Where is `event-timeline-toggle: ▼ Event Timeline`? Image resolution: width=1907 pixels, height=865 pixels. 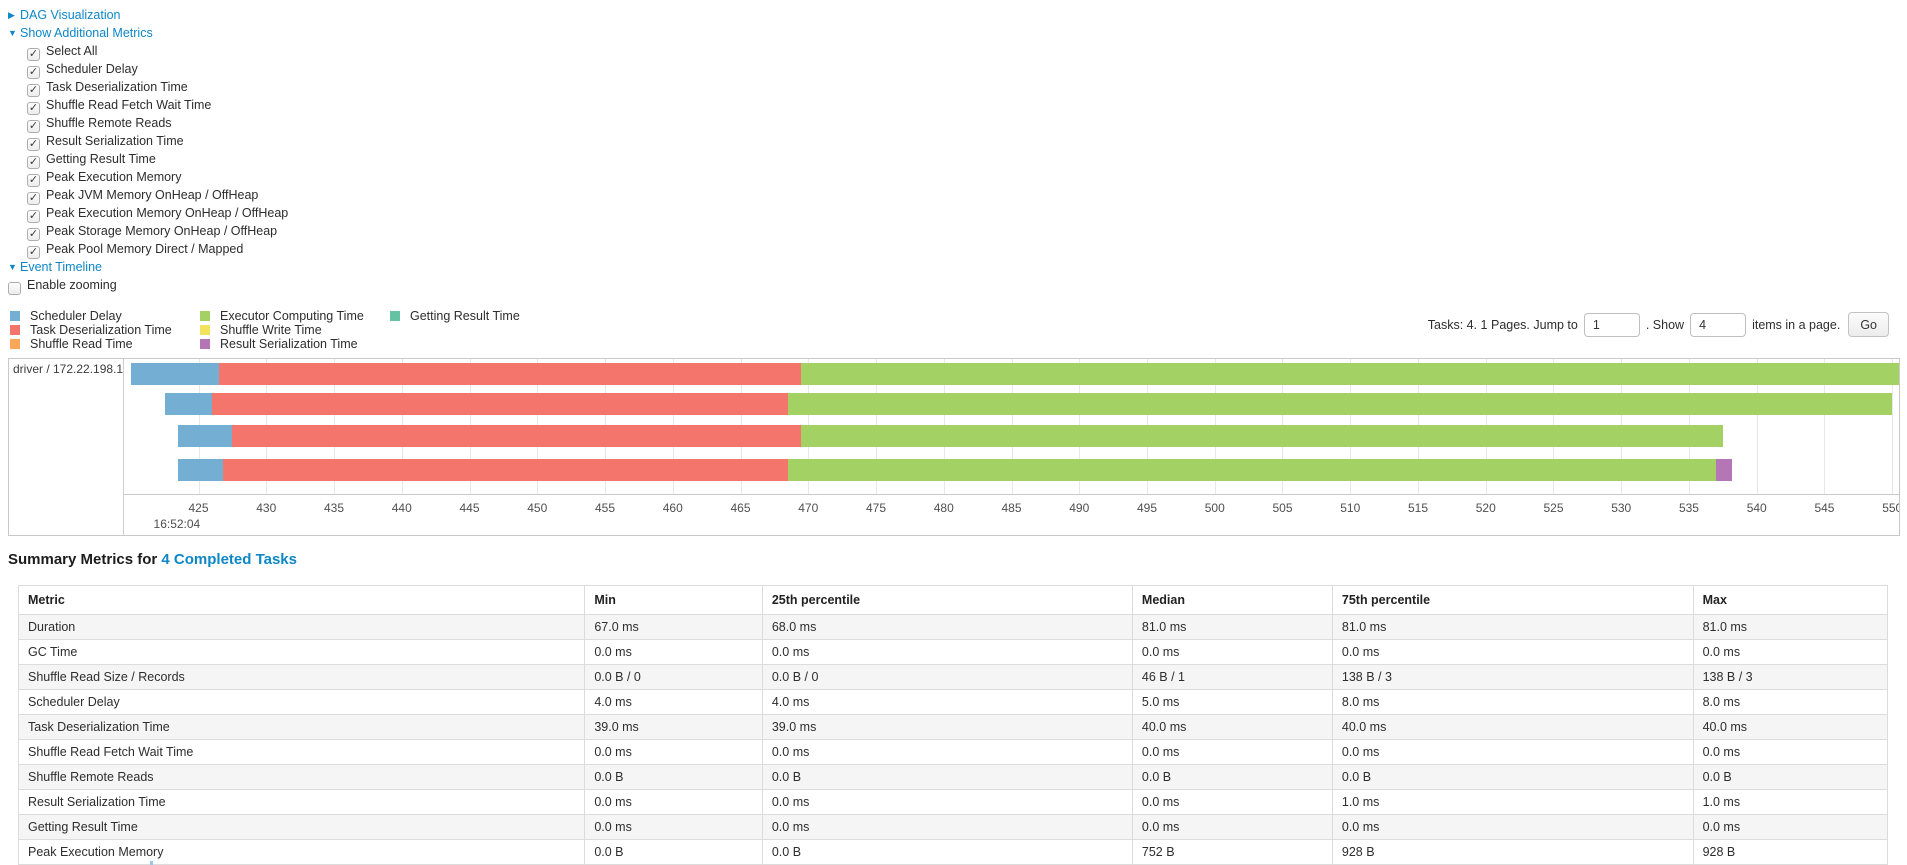
event-timeline-toggle: ▼ Event Timeline is located at coordinates (957, 267).